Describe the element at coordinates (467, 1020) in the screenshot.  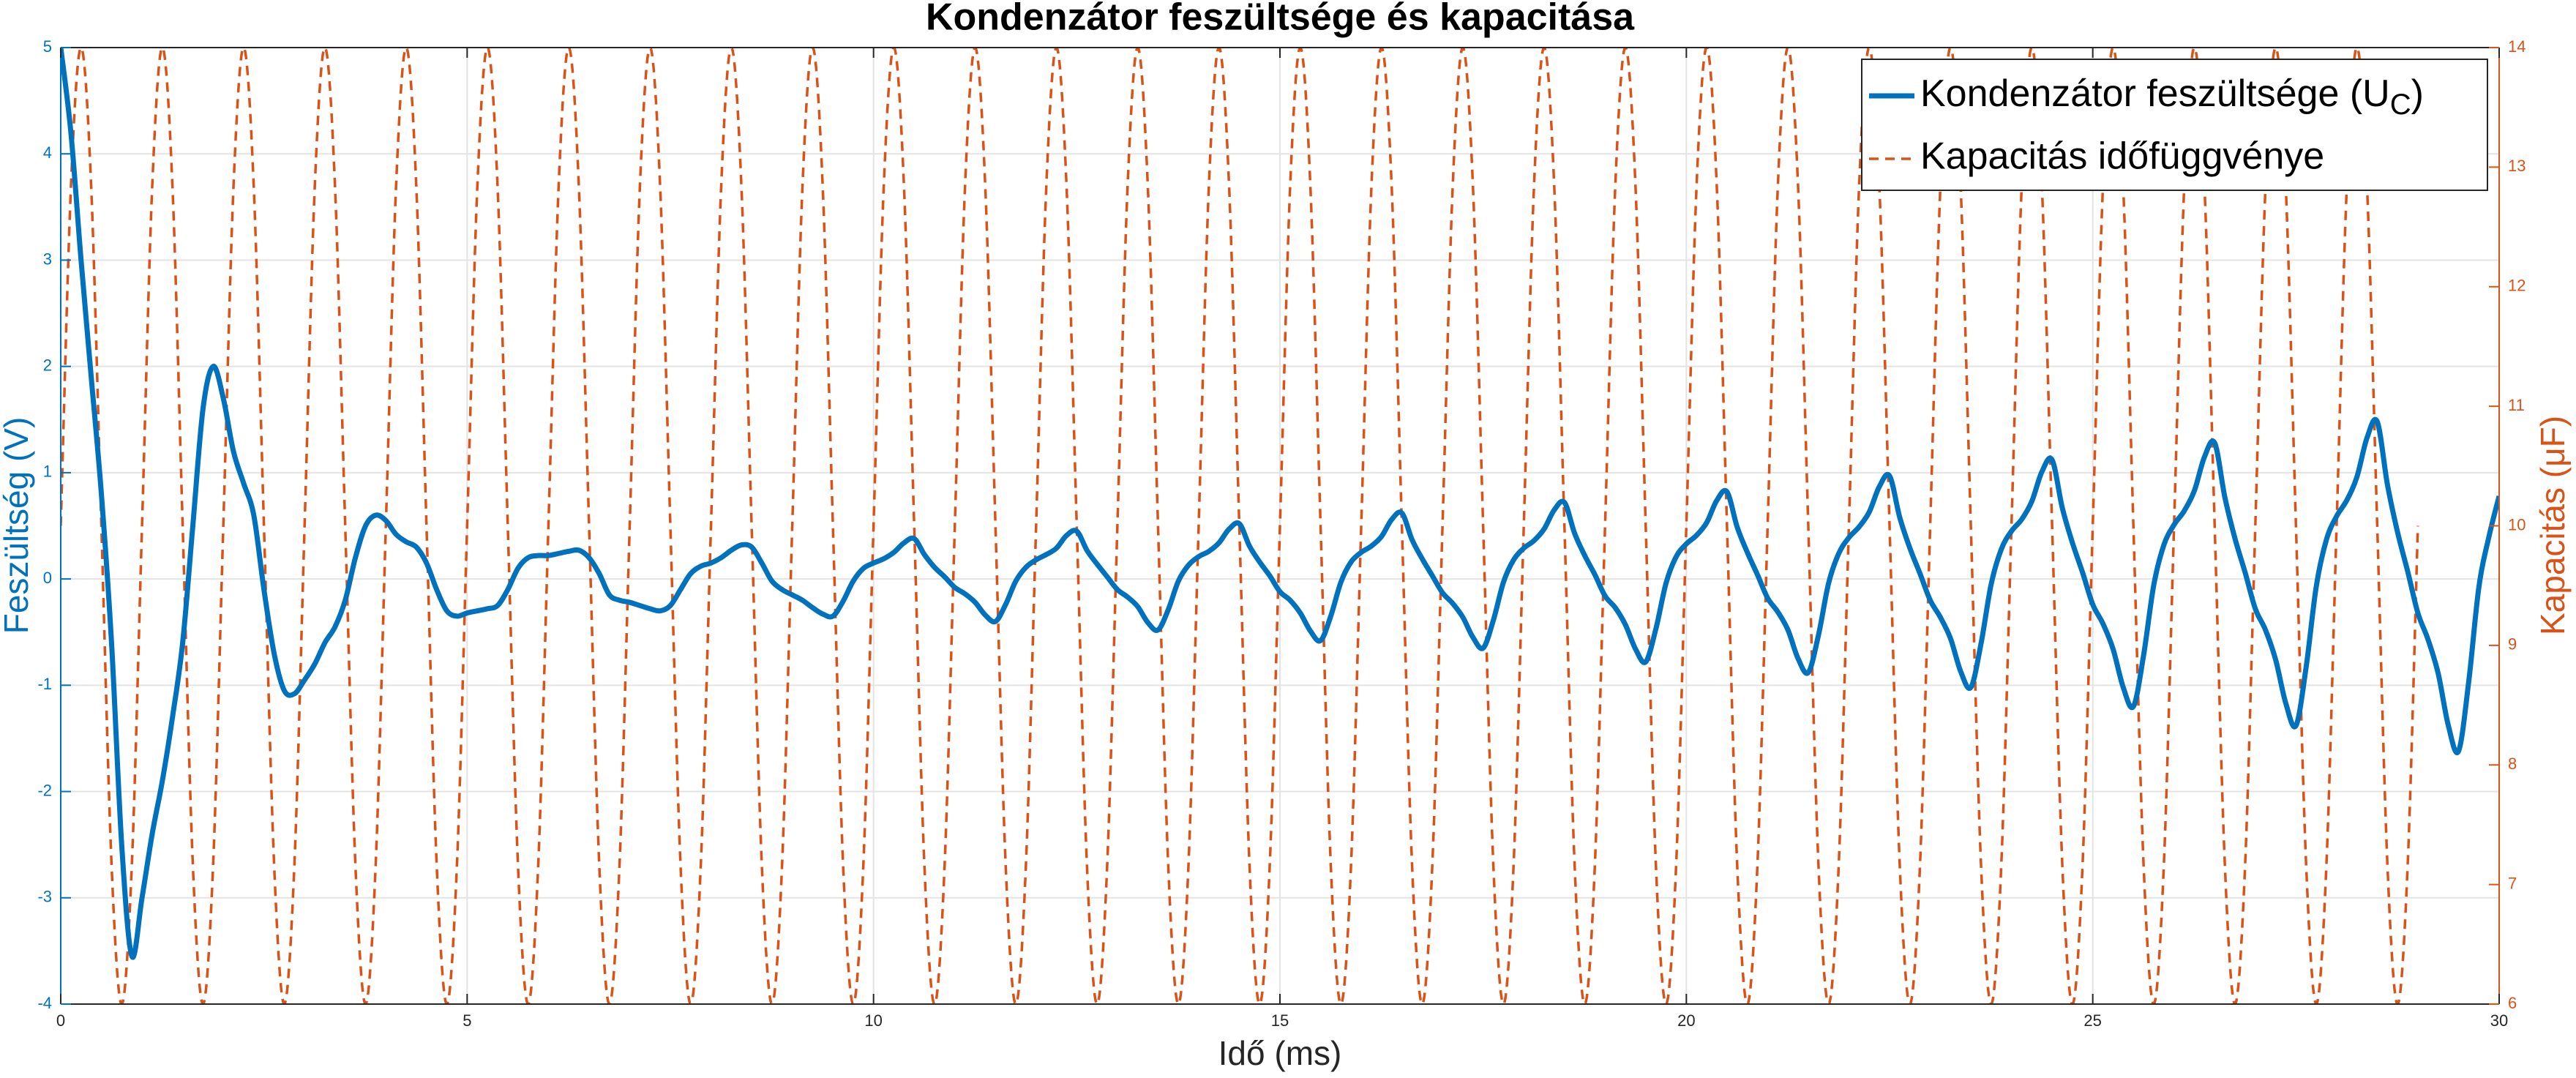
I see `x-tick-label: 5` at that location.